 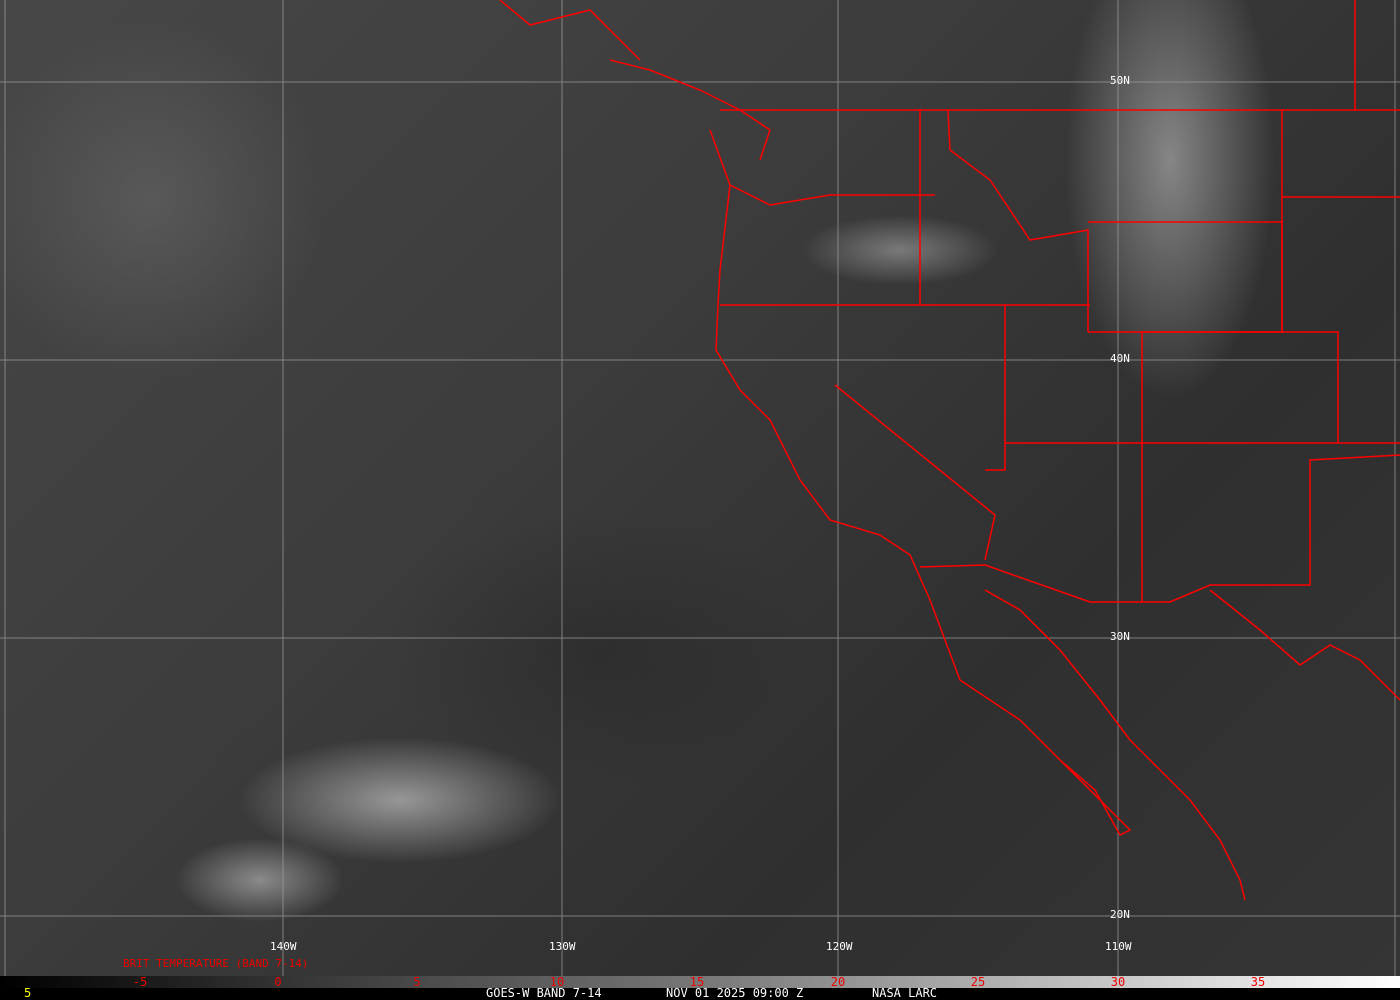 What do you see at coordinates (278, 982) in the screenshot?
I see `colorbar-tick: 0` at bounding box center [278, 982].